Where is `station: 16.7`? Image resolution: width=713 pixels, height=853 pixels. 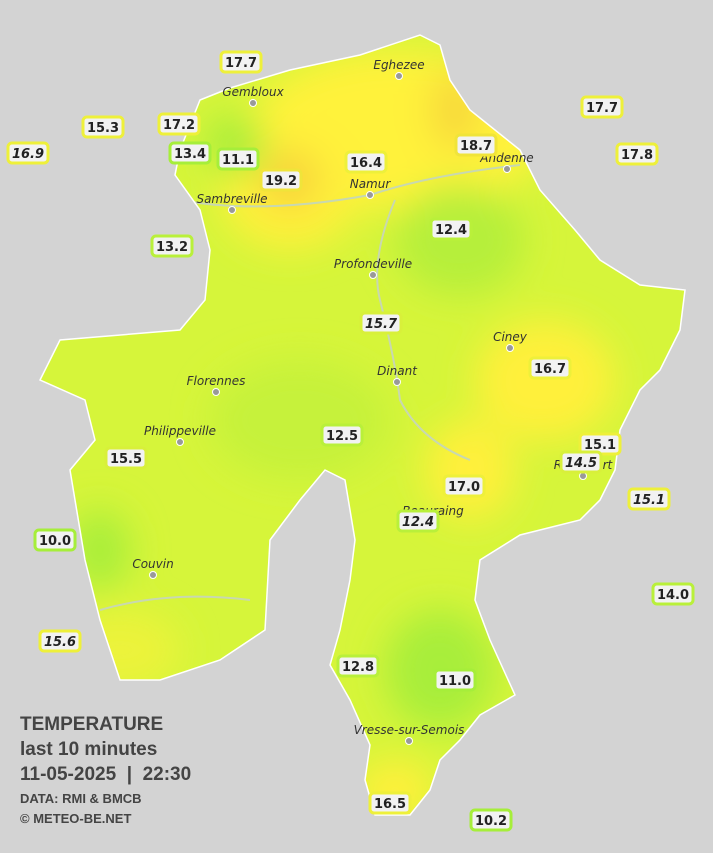
station: 16.7 is located at coordinates (550, 368).